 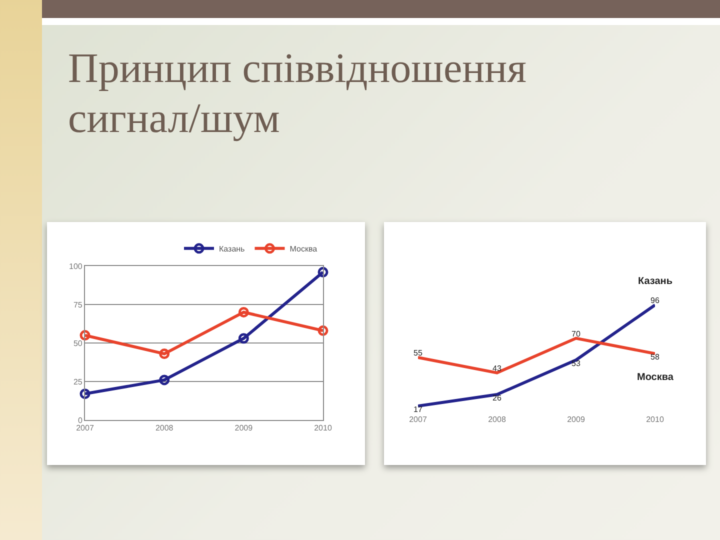 What do you see at coordinates (497, 368) in the screenshot?
I see `data-label: 43` at bounding box center [497, 368].